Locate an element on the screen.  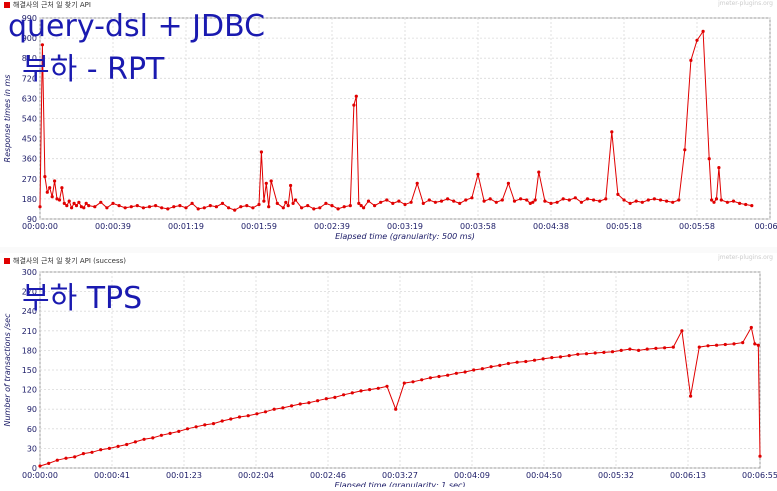
overlay-title-tps: 부하 TPS is located at coordinates (82, 298).